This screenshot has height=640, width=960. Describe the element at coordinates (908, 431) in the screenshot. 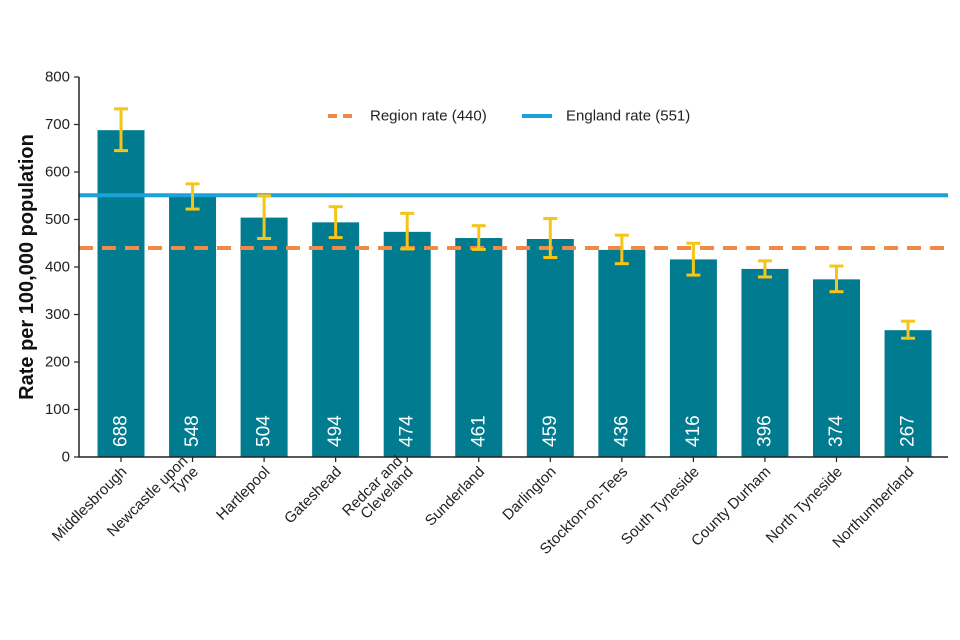

I see `bar-value-label: 267` at that location.